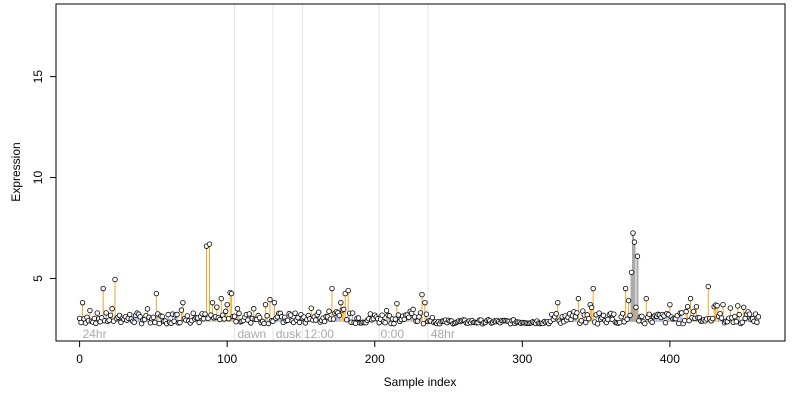 Image resolution: width=800 pixels, height=400 pixels. What do you see at coordinates (16, 171) in the screenshot?
I see `y-axis-label: Expression` at bounding box center [16, 171].